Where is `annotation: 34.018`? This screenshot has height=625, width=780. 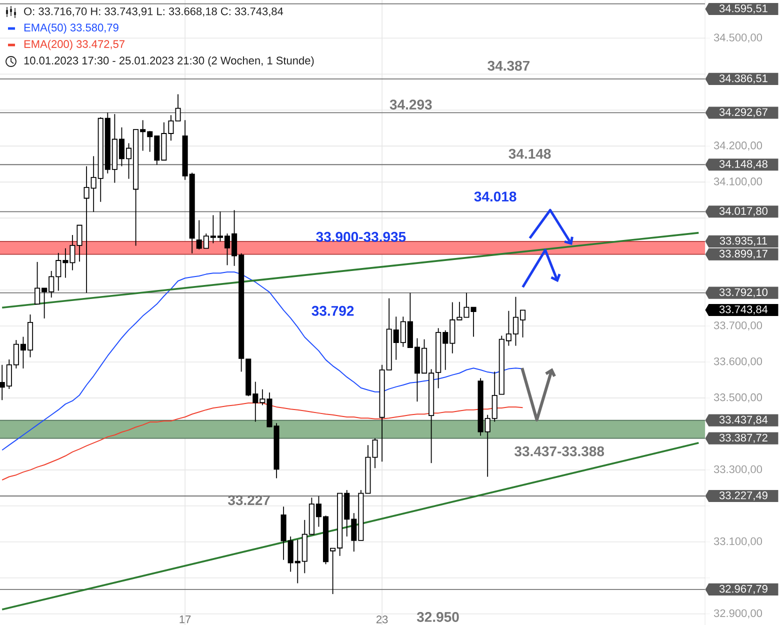 annotation: 34.018 is located at coordinates (495, 197).